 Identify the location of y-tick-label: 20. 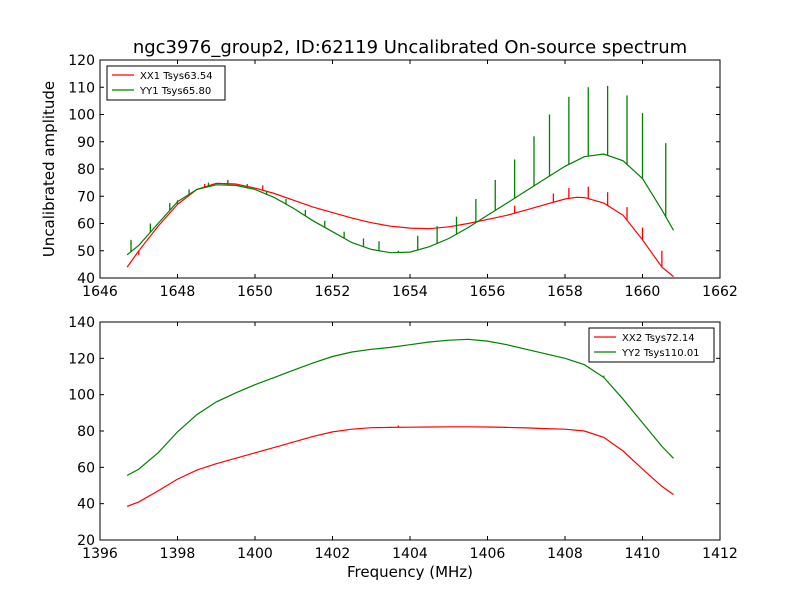
(86, 541).